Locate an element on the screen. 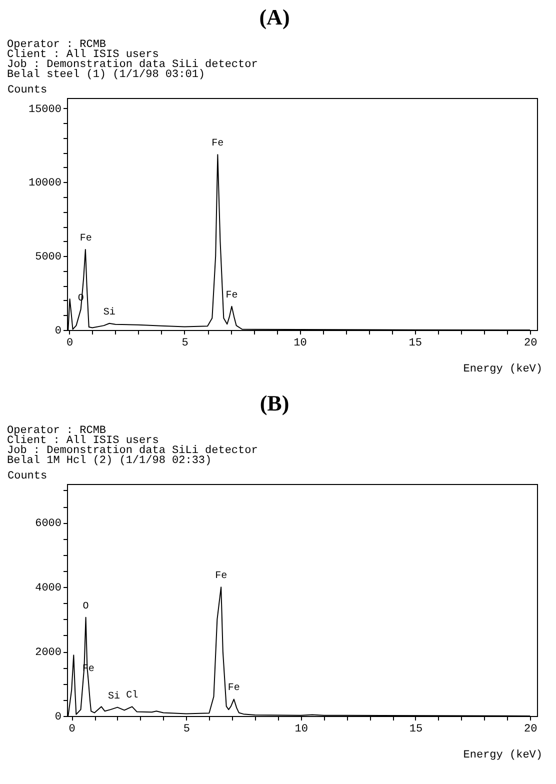 Image resolution: width=556 pixels, height=784 pixels. annotation: O is located at coordinates (85, 606).